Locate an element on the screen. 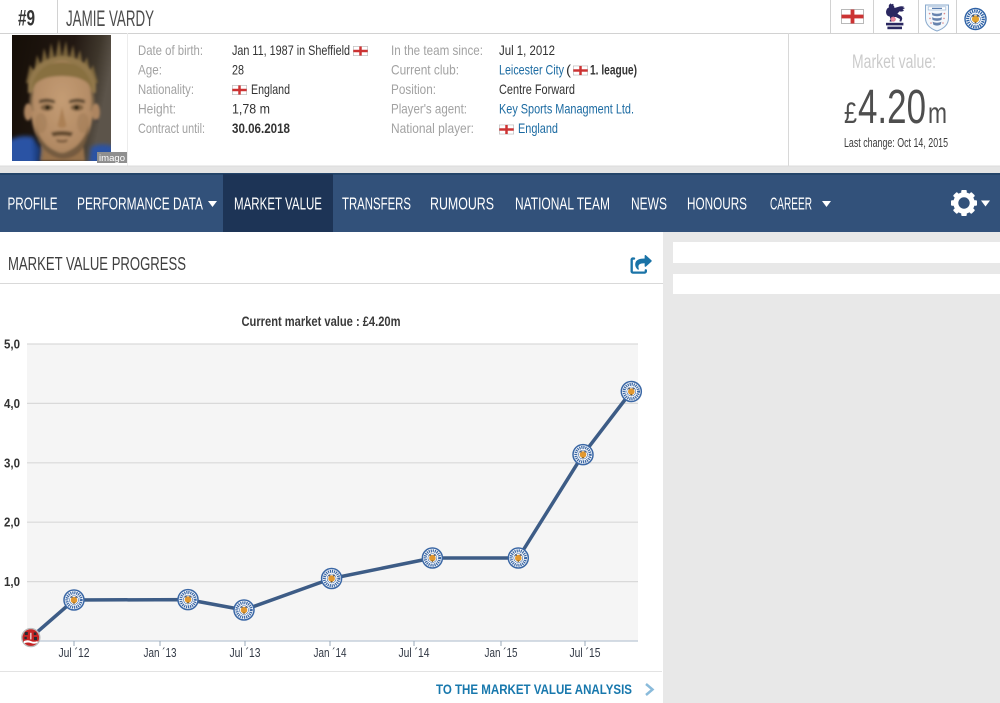 The width and height of the screenshot is (1000, 703). svg-text: 30.06.2018 is located at coordinates (261, 128).